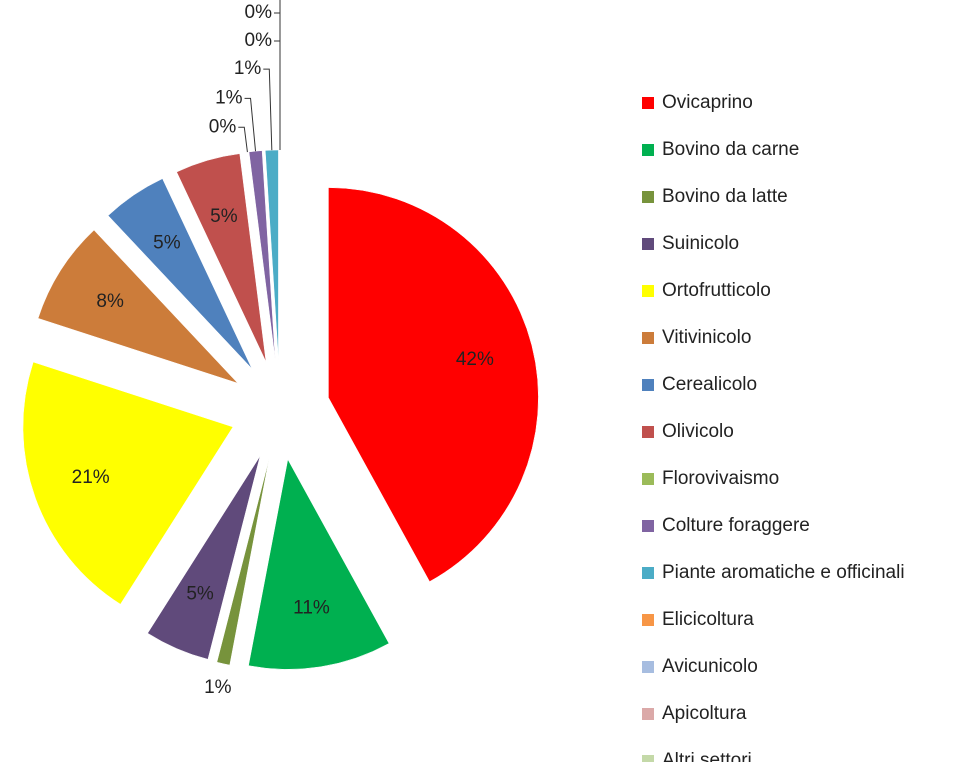 The width and height of the screenshot is (970, 762). What do you see at coordinates (698, 431) in the screenshot?
I see `legend-label: Olivicolo` at bounding box center [698, 431].